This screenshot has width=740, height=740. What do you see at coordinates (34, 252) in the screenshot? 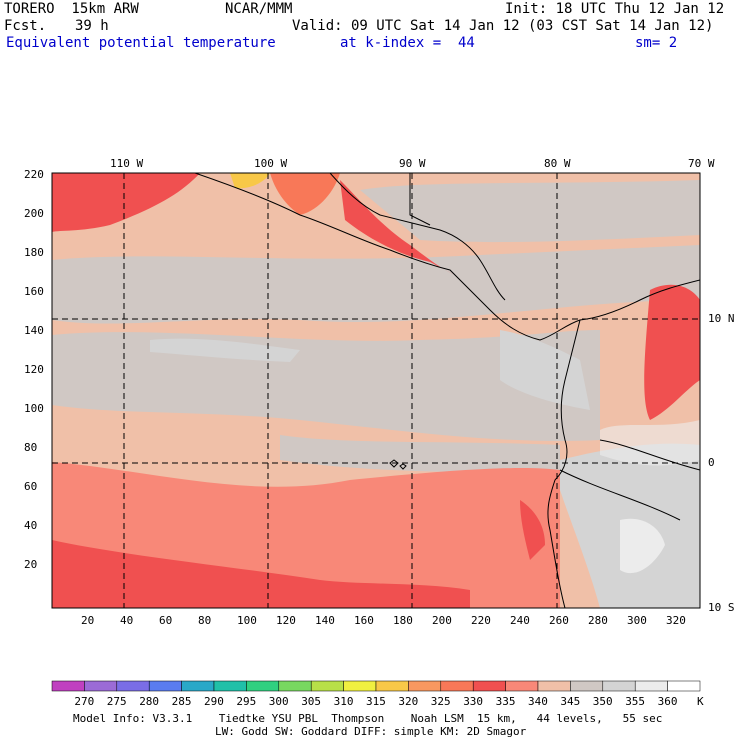
I see `y-tick-label: 180` at bounding box center [34, 252].